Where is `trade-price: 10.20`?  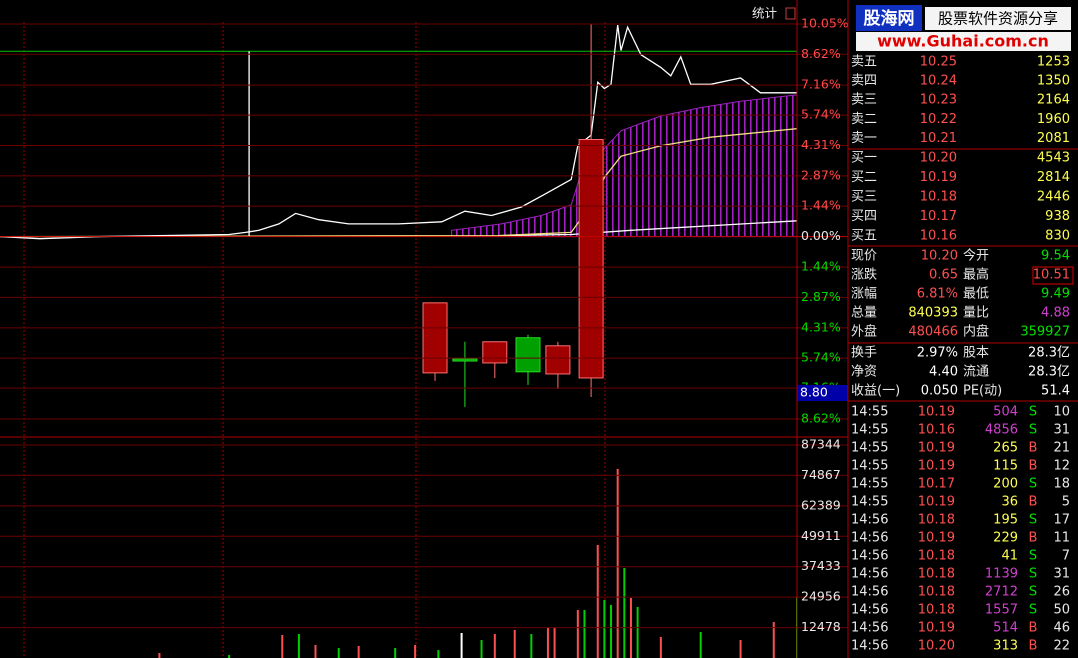
trade-price: 10.20 is located at coordinates (936, 646).